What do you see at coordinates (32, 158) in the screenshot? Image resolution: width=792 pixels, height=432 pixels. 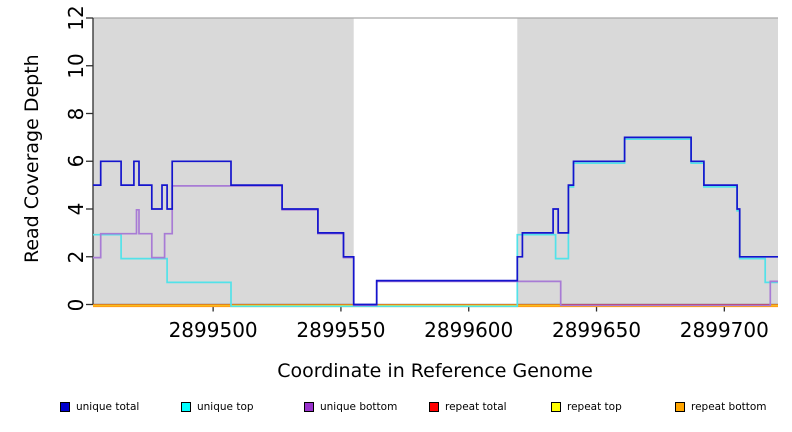 I see `y-axis-title: Read Coverage Depth` at bounding box center [32, 158].